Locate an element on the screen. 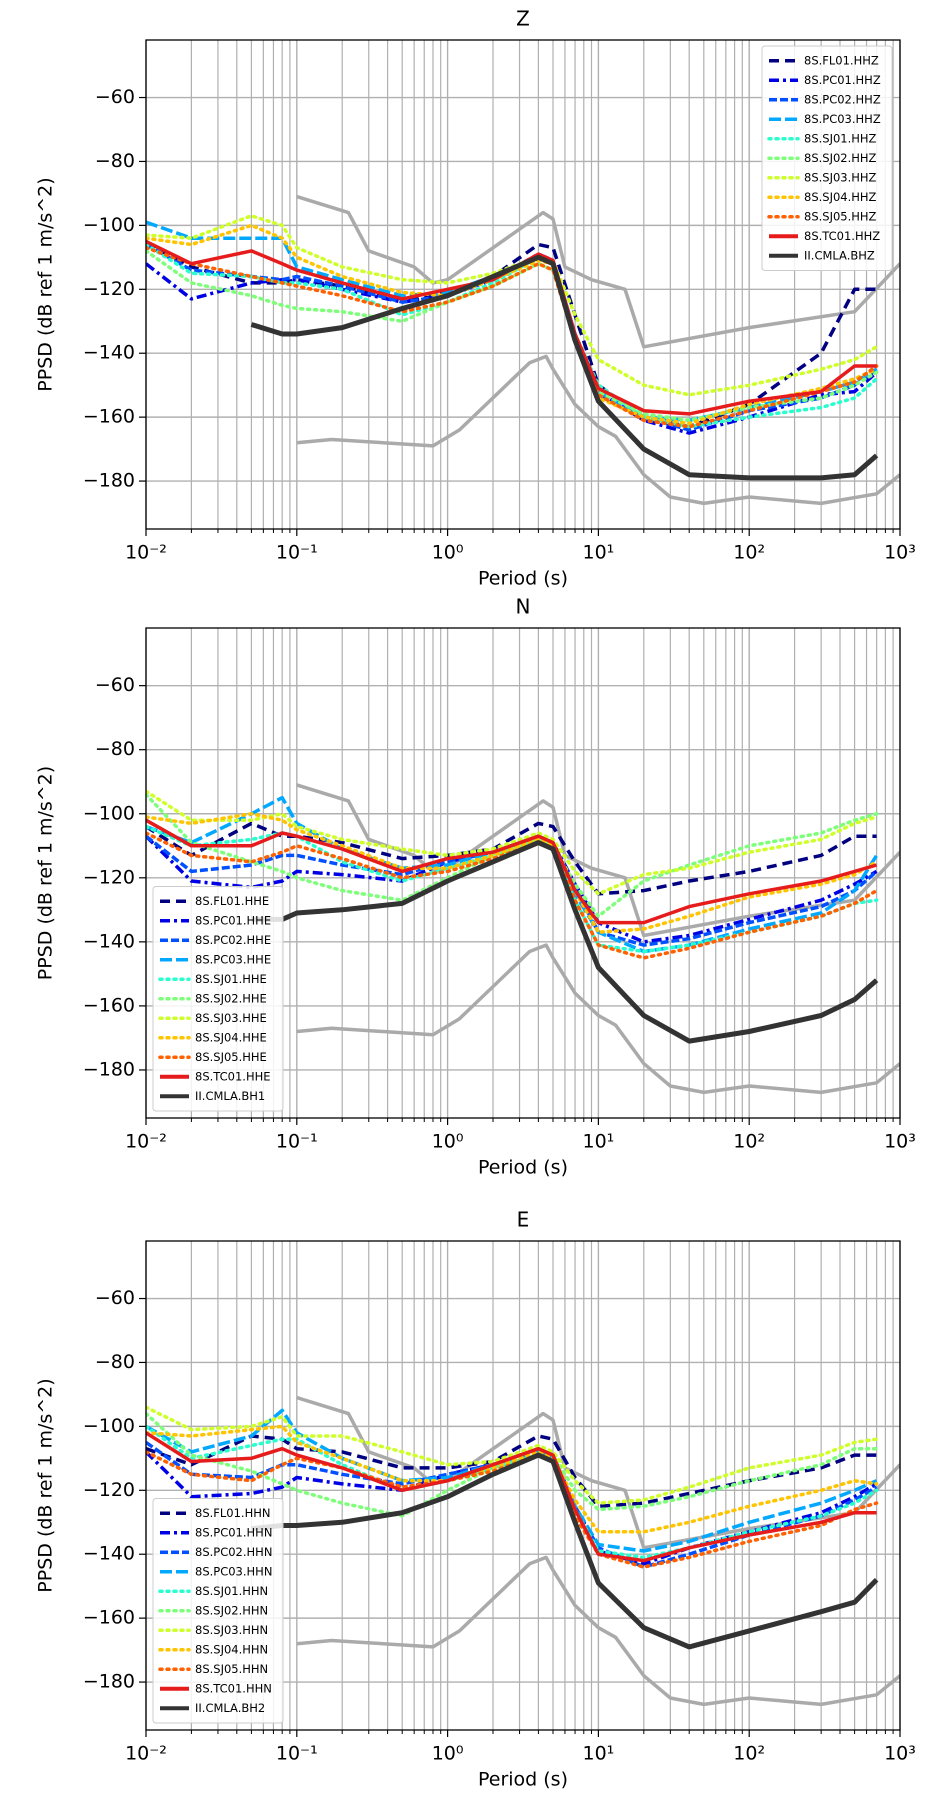 The height and width of the screenshot is (1801, 928). legend-label: 8S.SJ03.HHN is located at coordinates (231, 1630).